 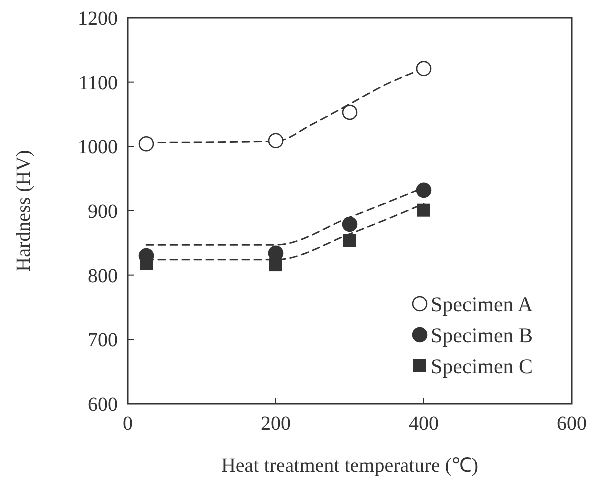 I want to click on x-tick-label: 200, so click(x=276, y=424).